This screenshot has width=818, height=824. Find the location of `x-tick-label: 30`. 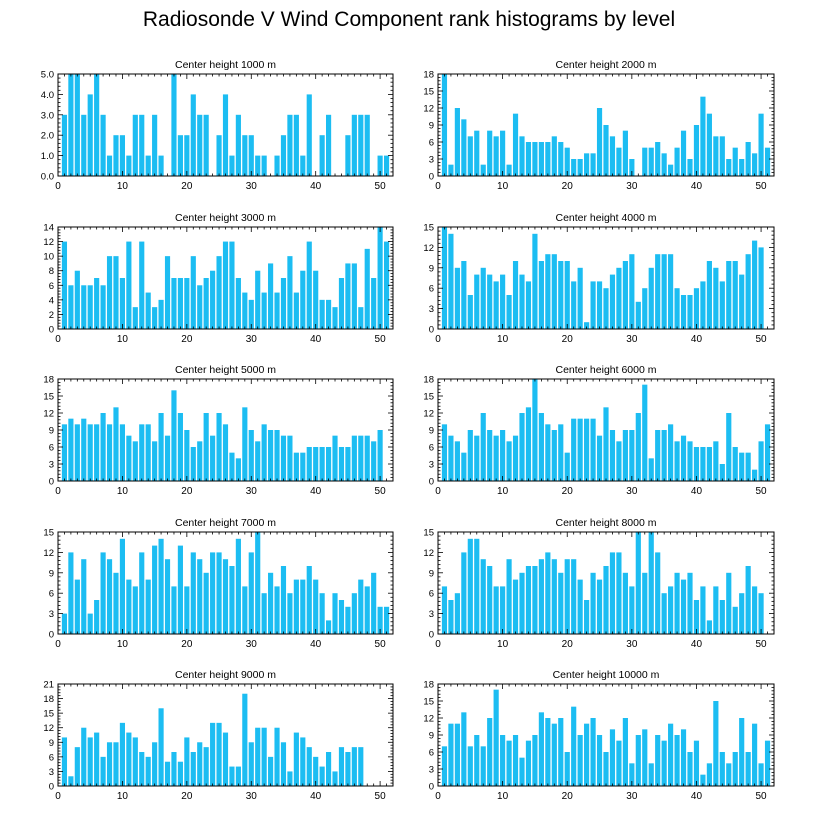

x-tick-label: 30 is located at coordinates (632, 796).